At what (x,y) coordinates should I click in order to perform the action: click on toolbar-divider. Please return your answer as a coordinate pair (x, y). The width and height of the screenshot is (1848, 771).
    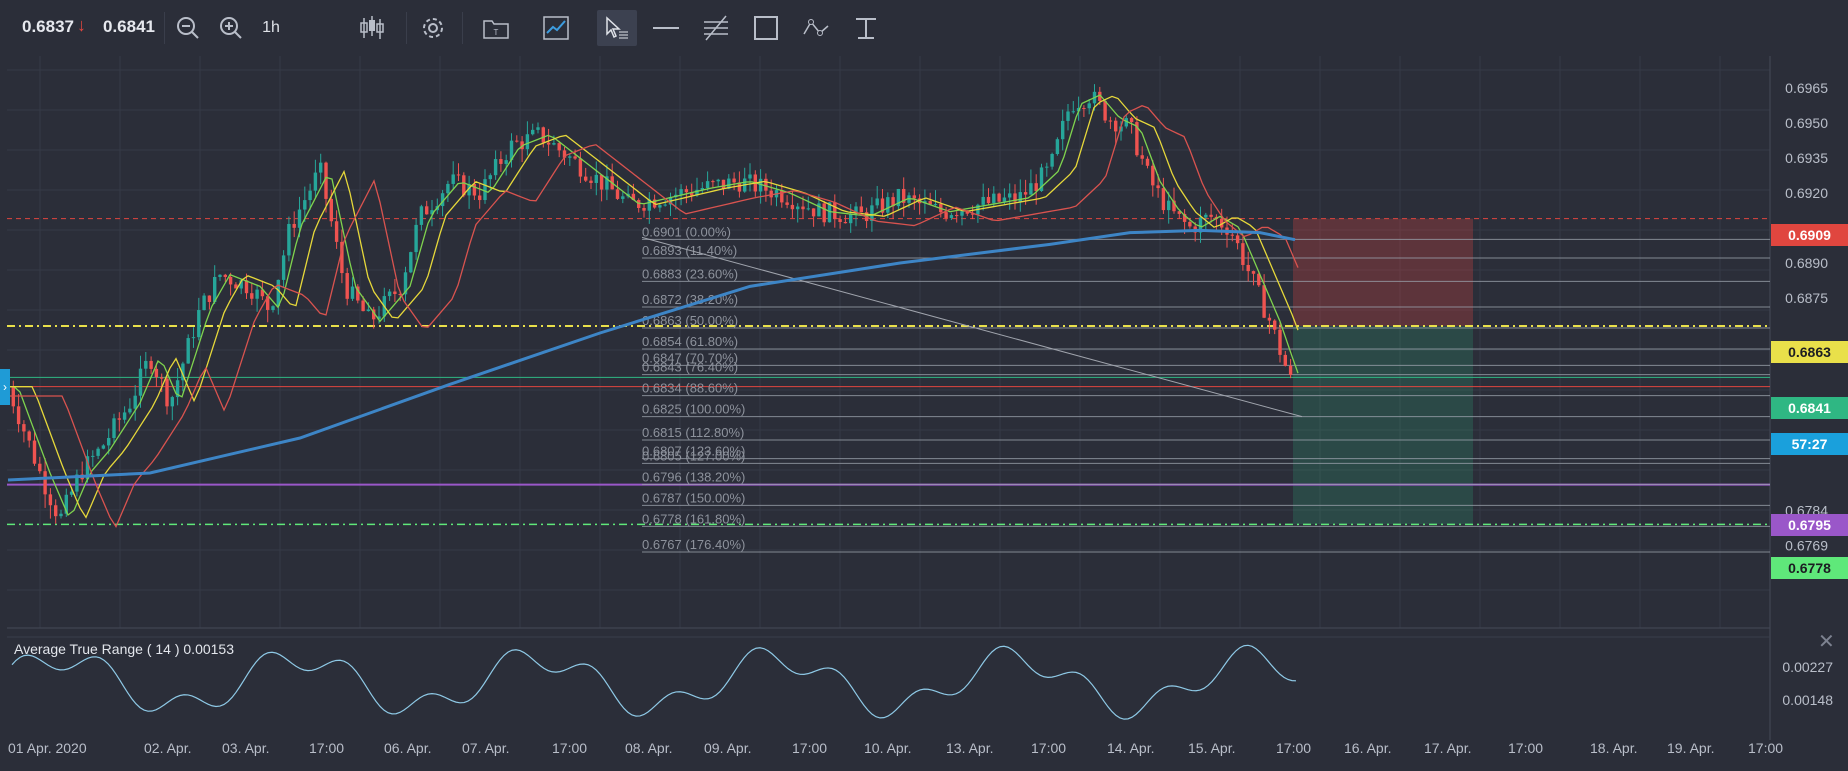
    Looking at the image, I should click on (406, 28).